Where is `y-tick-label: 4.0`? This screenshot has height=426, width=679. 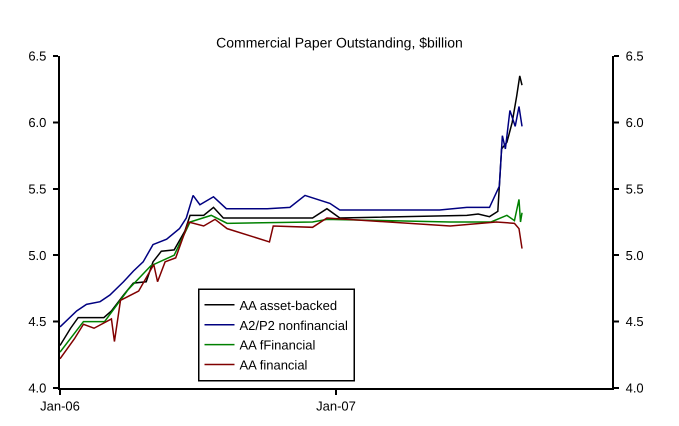
y-tick-label: 4.0 is located at coordinates (37, 388).